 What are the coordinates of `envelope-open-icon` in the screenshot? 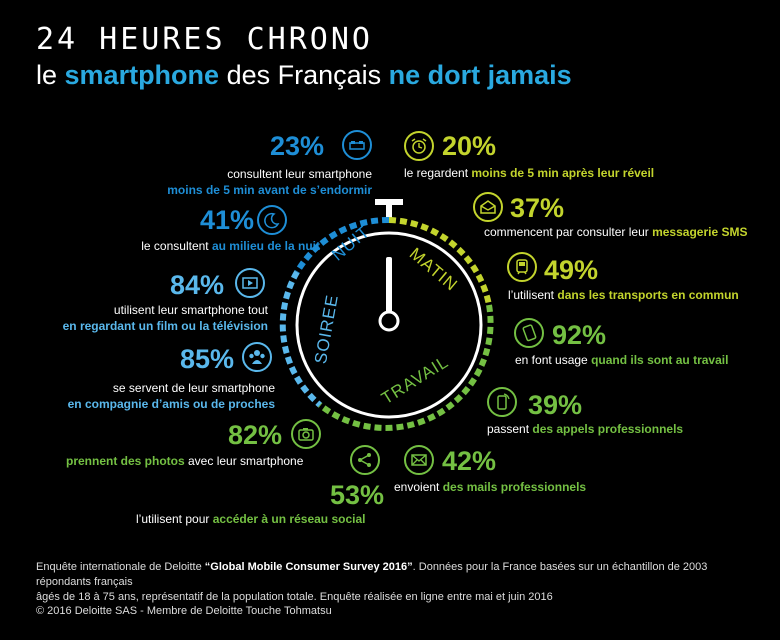 It's located at (488, 207).